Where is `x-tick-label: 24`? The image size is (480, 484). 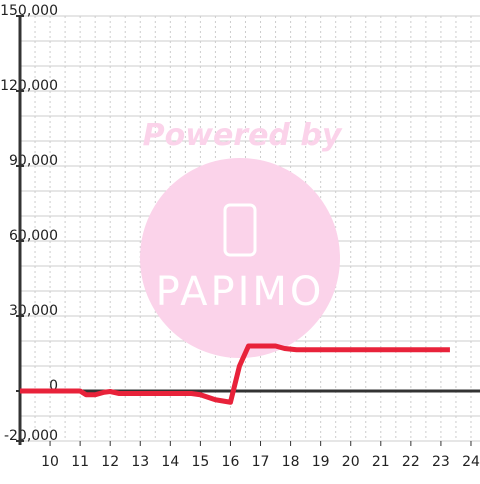
x-tick-label: 24 is located at coordinates (471, 462).